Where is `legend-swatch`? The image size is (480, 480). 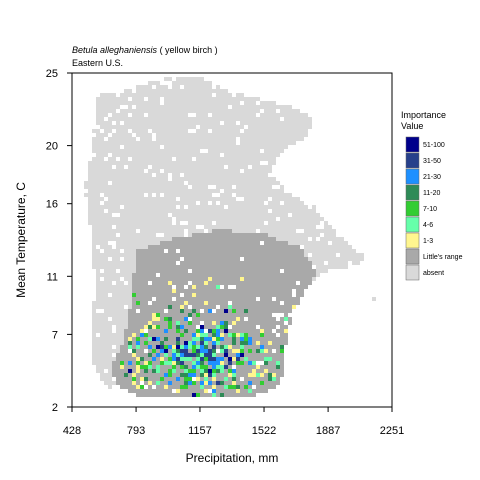
legend-swatch is located at coordinates (412, 192).